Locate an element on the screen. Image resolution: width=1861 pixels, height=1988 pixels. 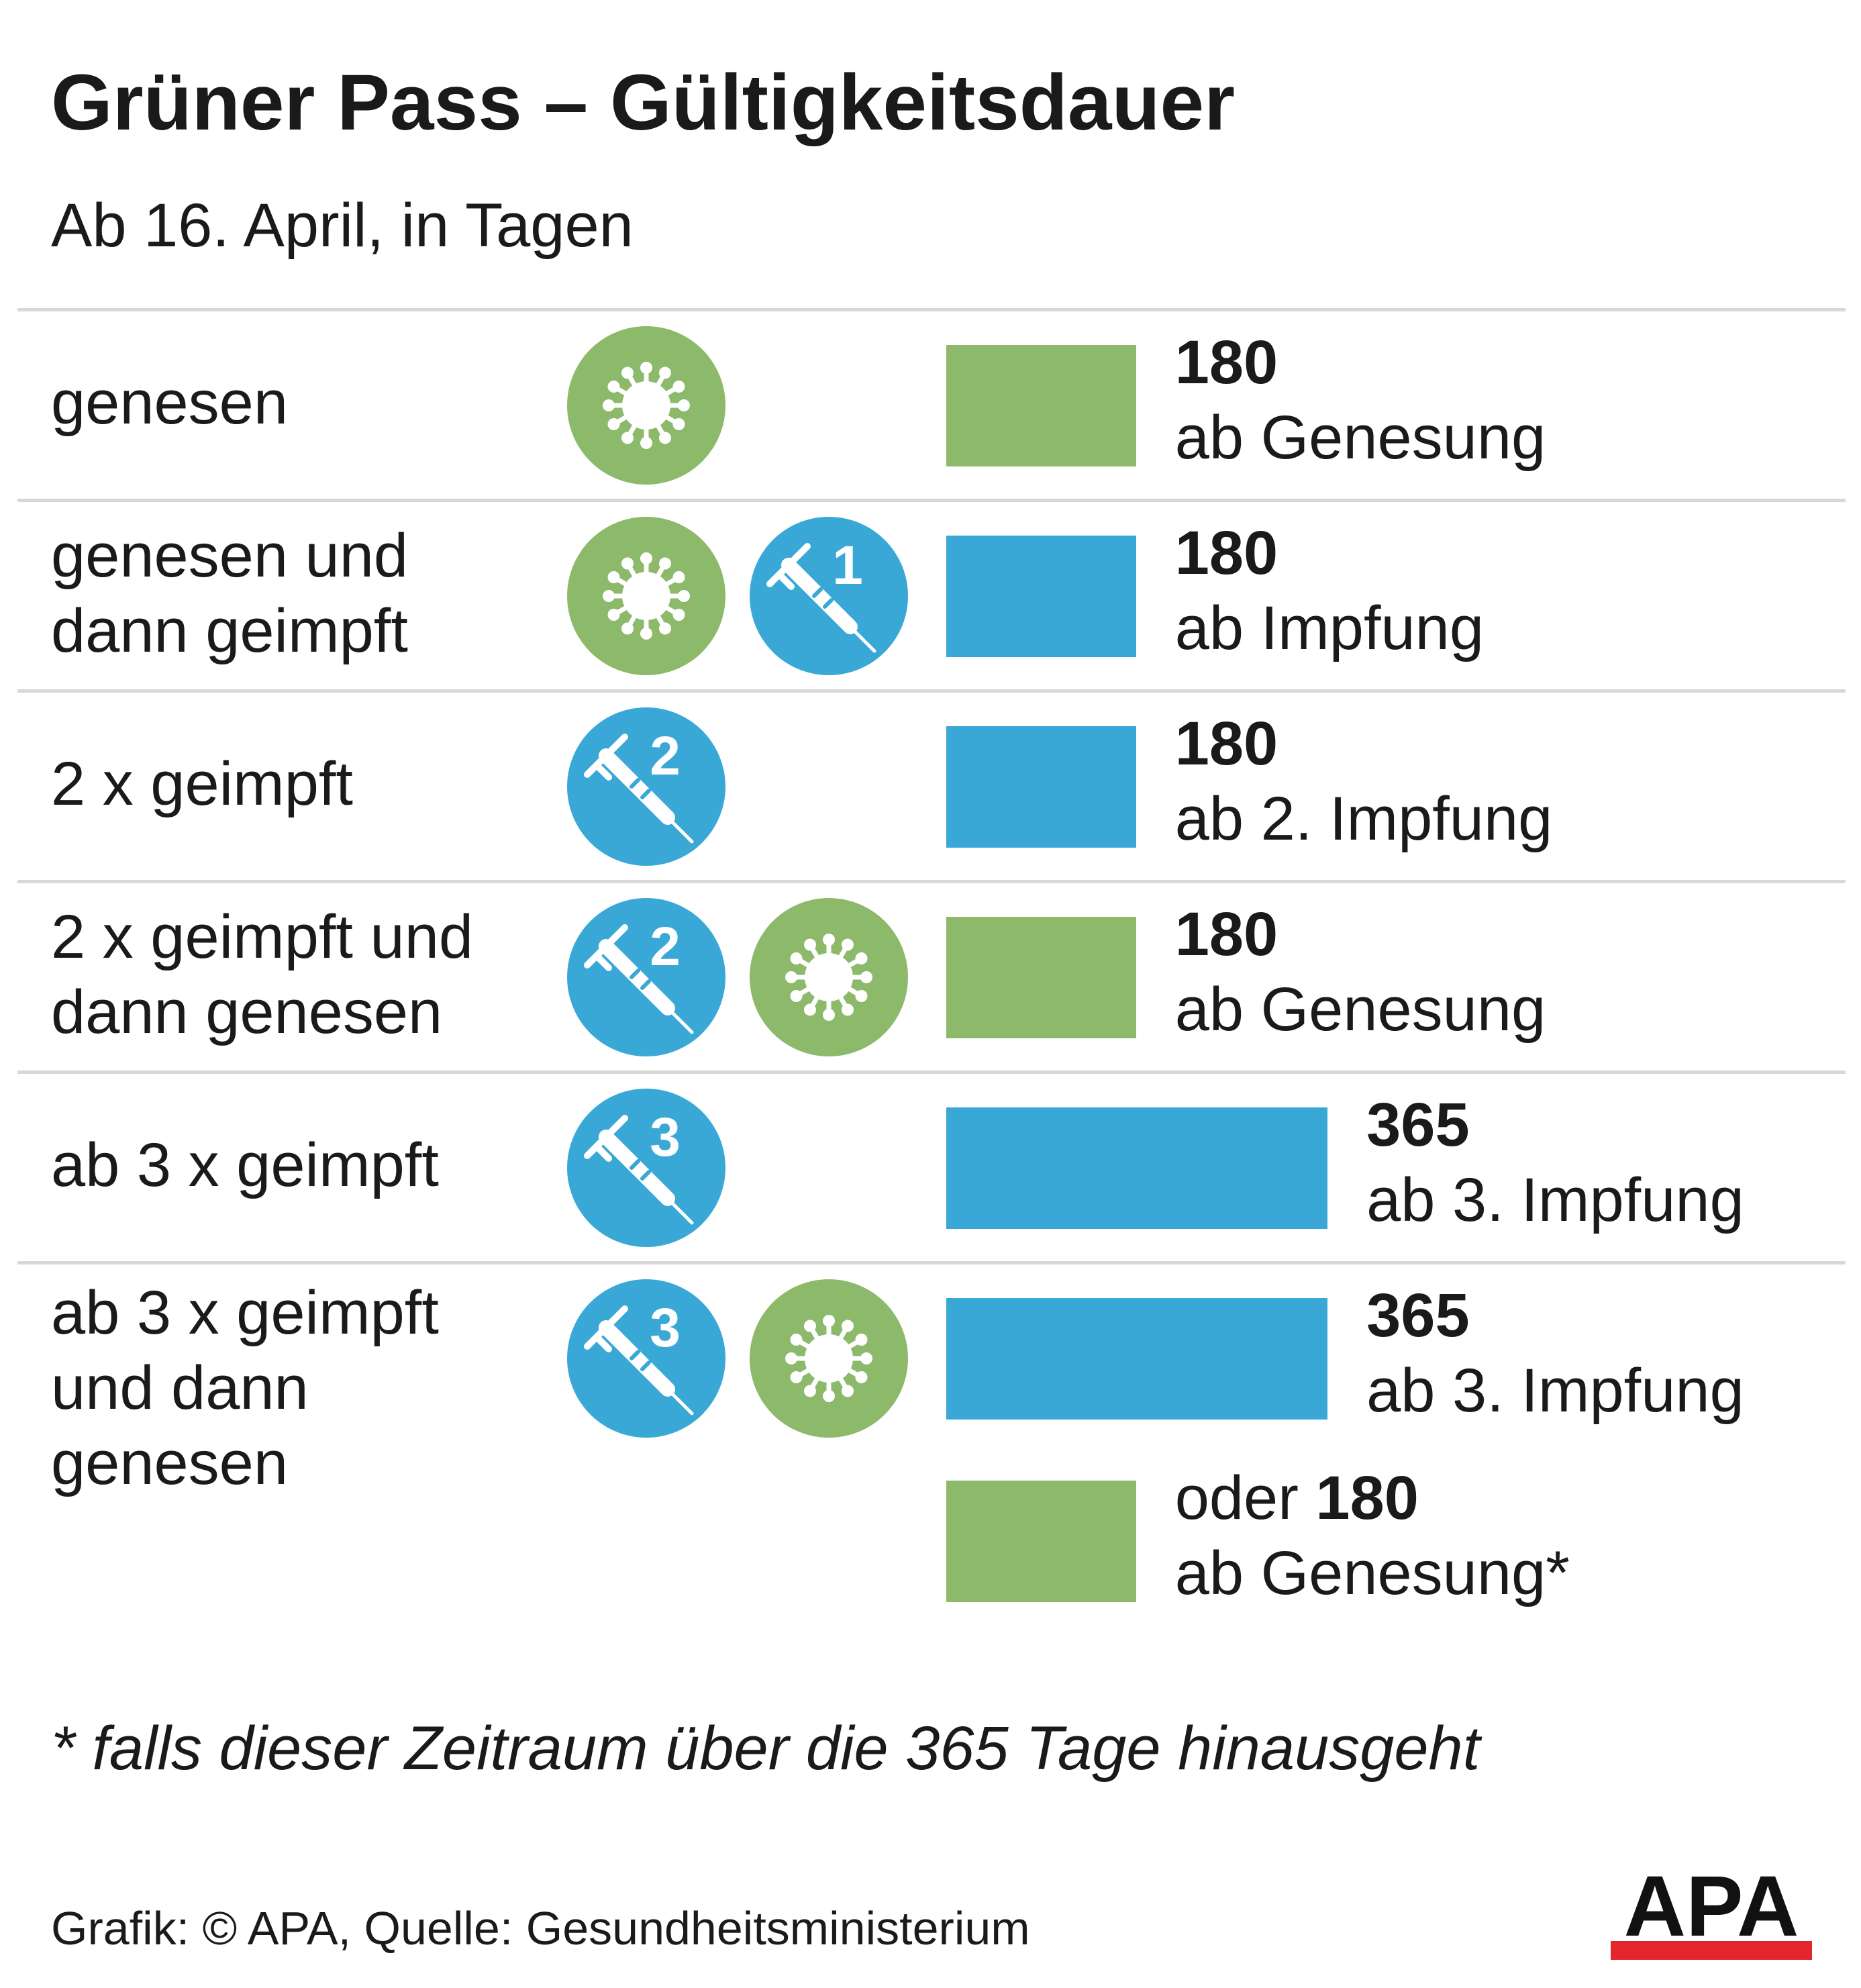
value-note: ab Genesung* is located at coordinates (1372, 1573).